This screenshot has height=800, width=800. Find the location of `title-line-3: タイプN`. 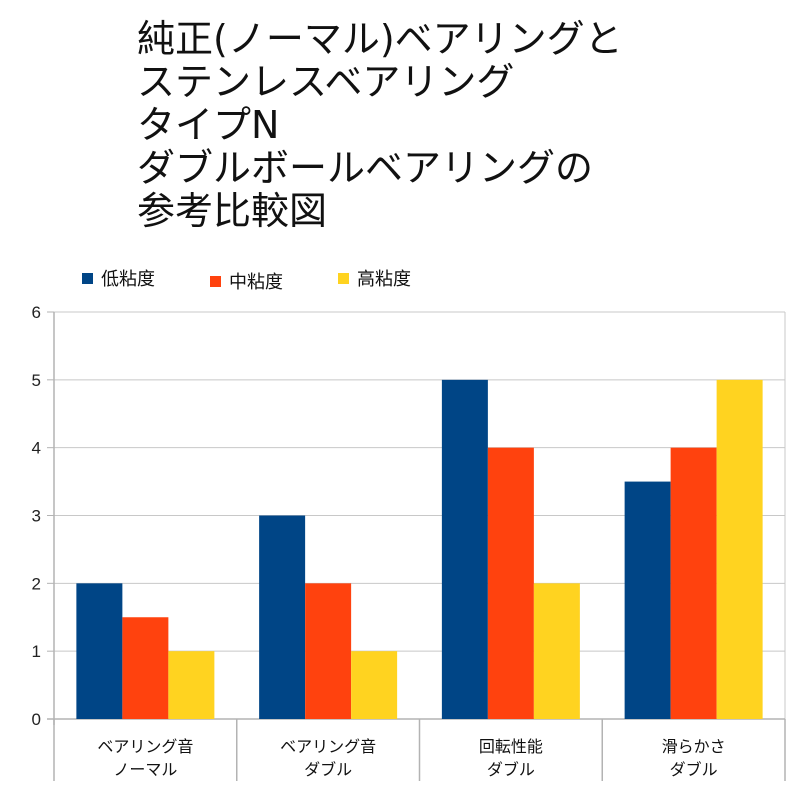

title-line-3: タイプN is located at coordinates (208, 125).